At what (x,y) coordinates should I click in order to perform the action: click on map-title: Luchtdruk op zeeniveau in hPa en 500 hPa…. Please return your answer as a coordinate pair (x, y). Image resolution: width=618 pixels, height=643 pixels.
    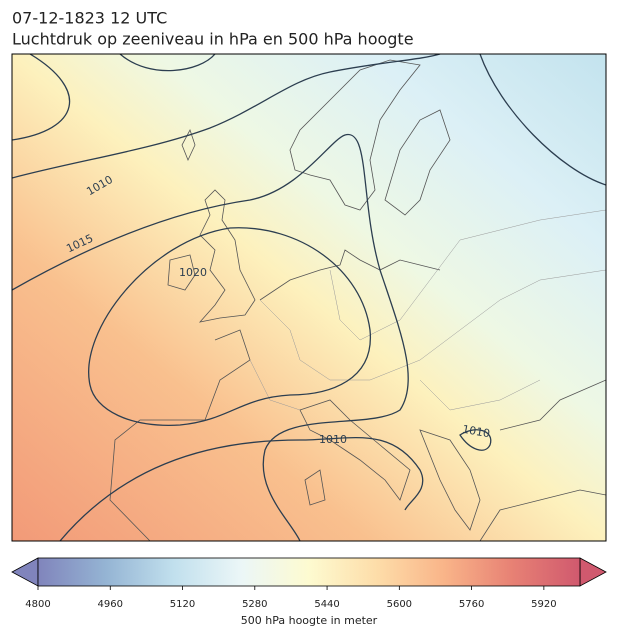
    Looking at the image, I should click on (213, 39).